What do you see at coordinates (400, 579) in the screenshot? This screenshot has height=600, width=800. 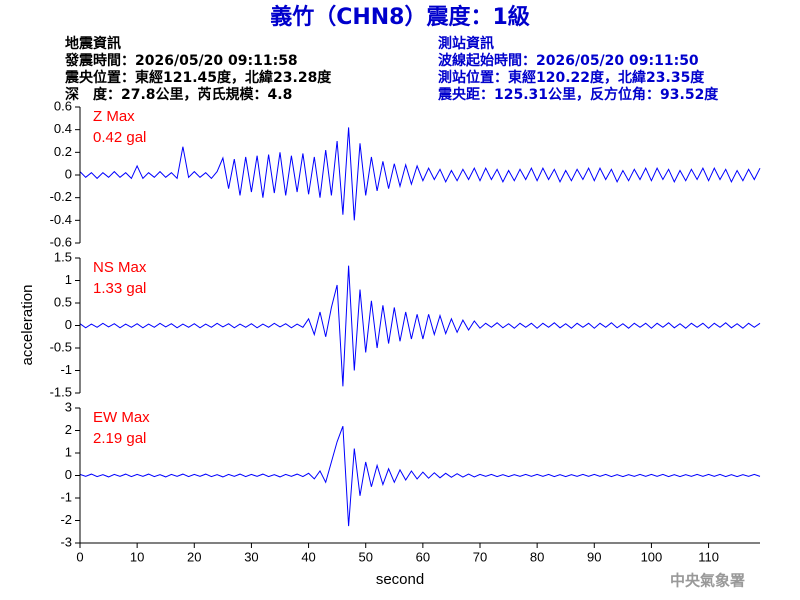 I see `x-axis-label: second` at bounding box center [400, 579].